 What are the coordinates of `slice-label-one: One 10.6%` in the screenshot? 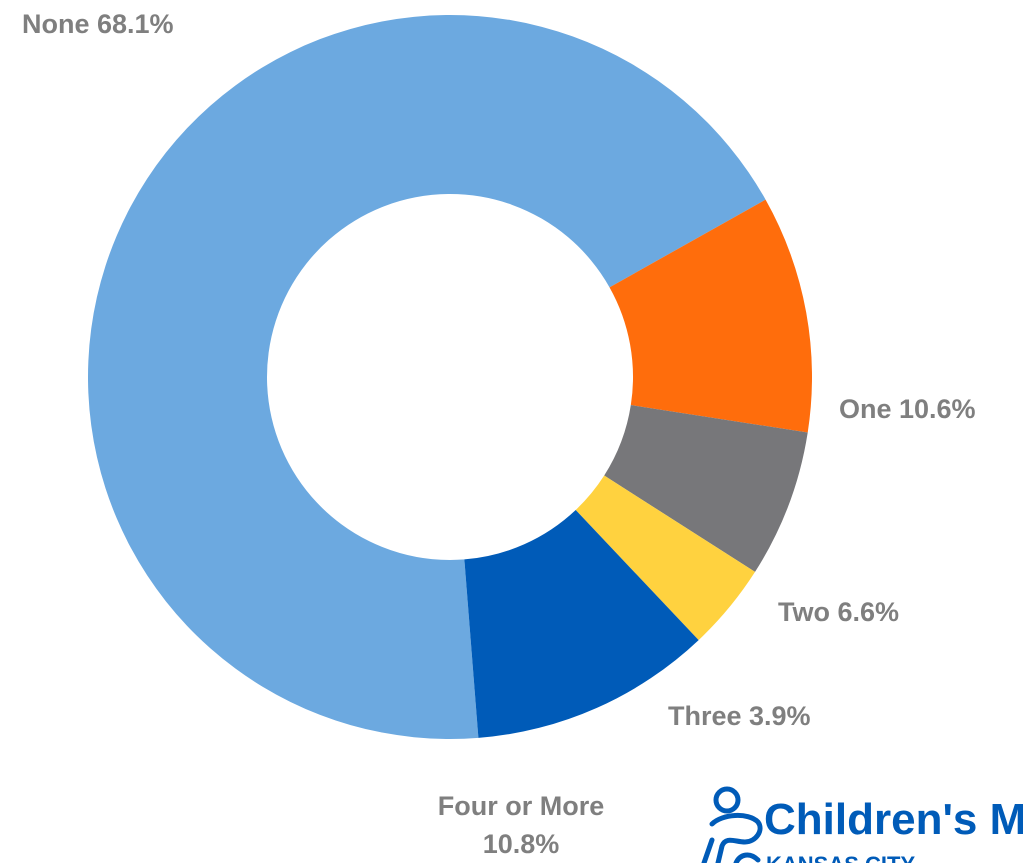 It's located at (907, 409).